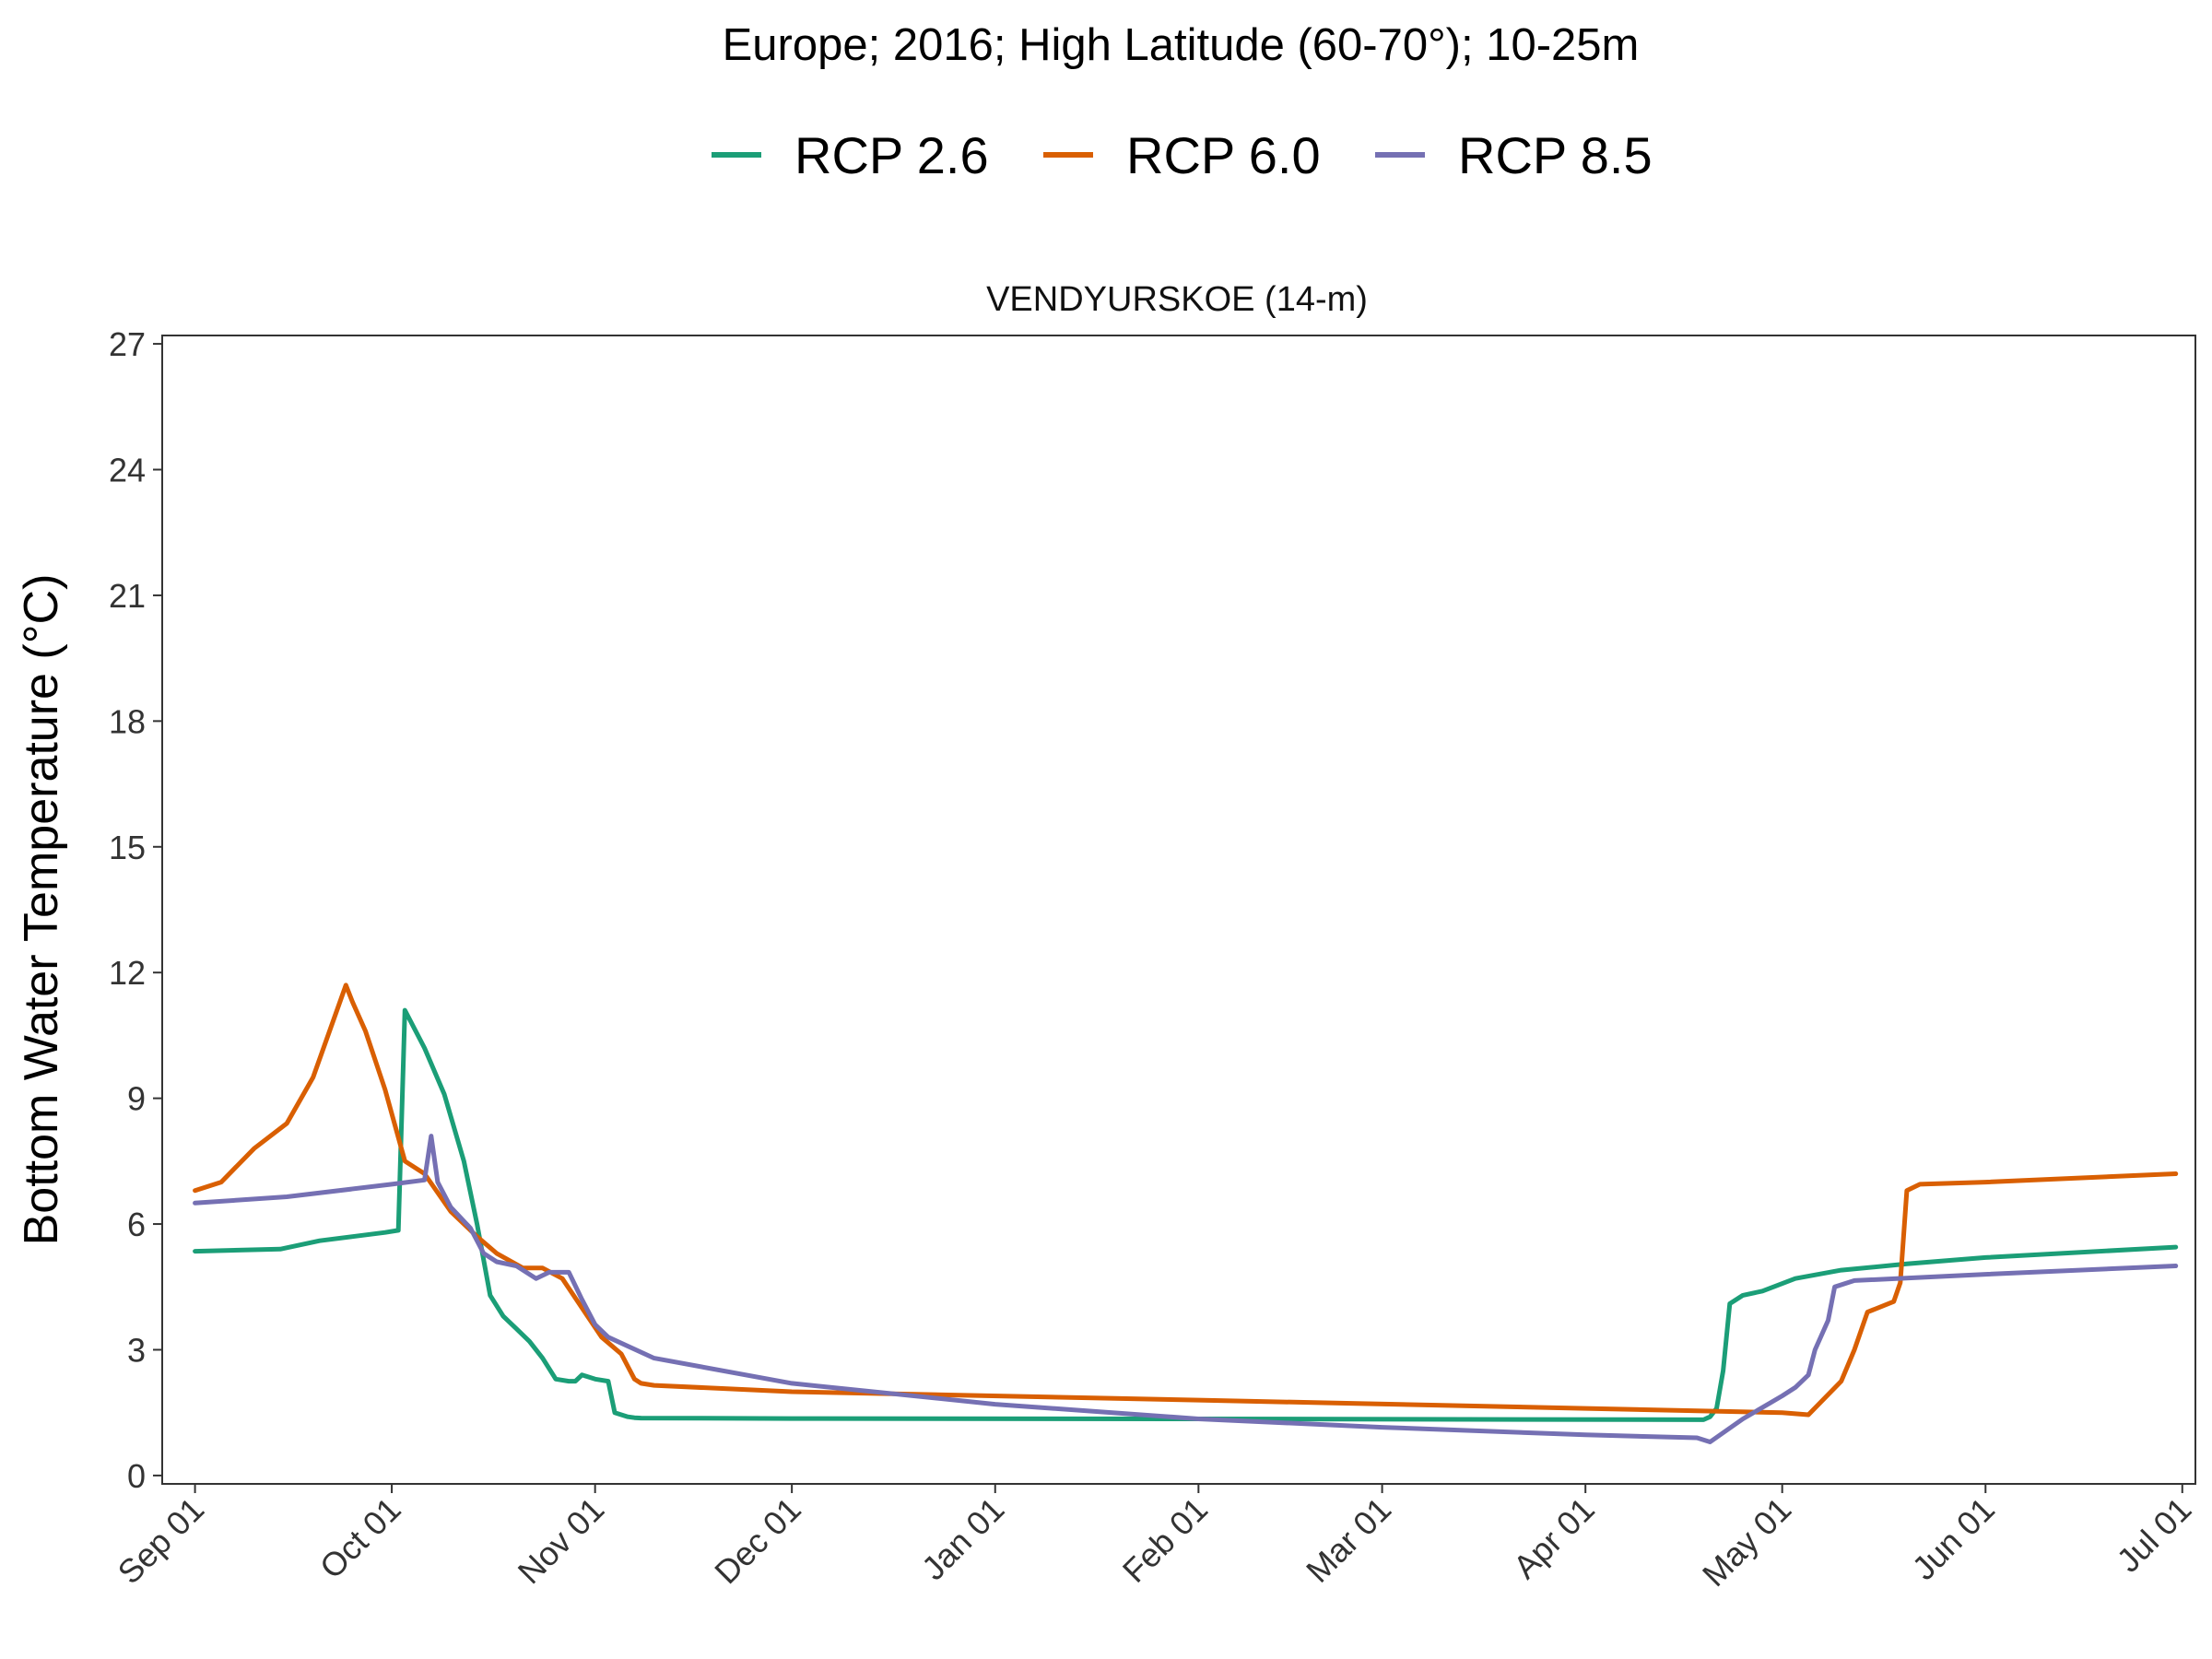 Image resolution: width=2212 pixels, height=1659 pixels. Describe the element at coordinates (136, 1350) in the screenshot. I see `y-tick-label: 3` at that location.